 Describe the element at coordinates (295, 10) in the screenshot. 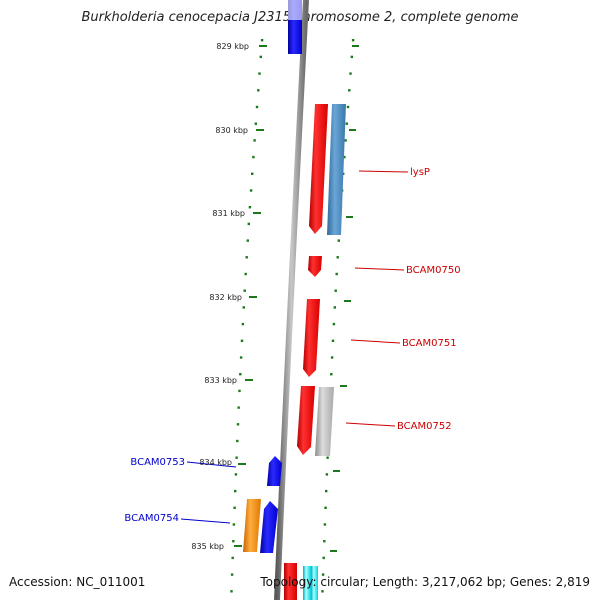

I see `cds-top-light` at that location.